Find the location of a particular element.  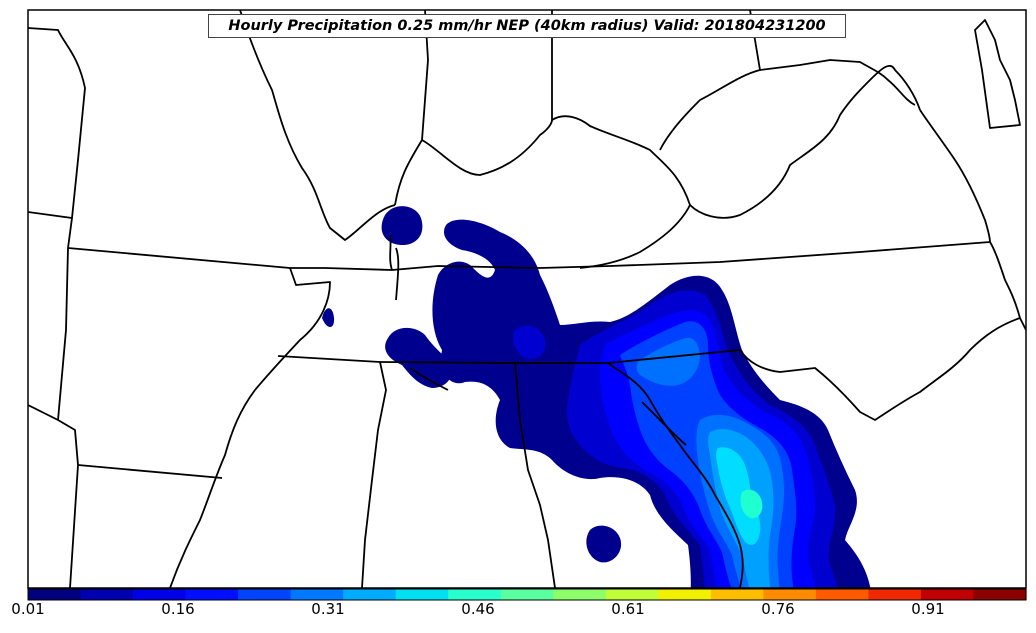

colorbar-tick-label: 0.46 is located at coordinates (478, 609).